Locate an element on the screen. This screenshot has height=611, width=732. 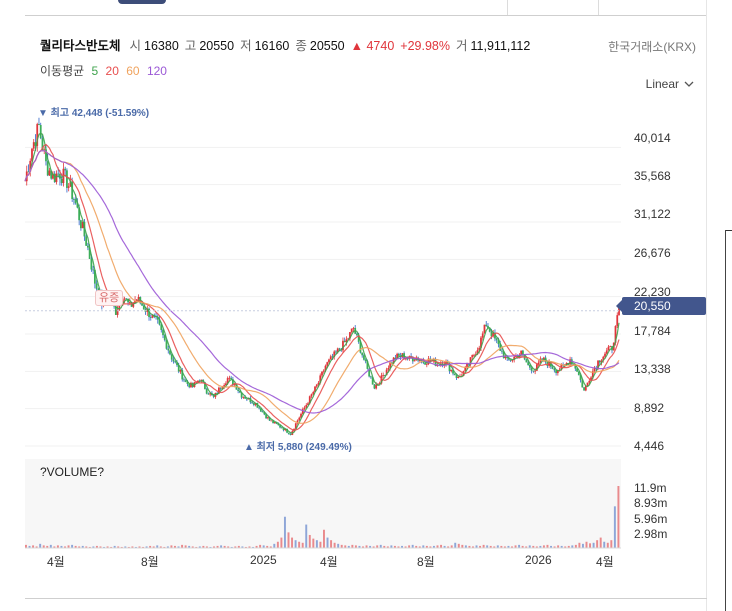
scale-dropdown: Linear is located at coordinates (670, 84).